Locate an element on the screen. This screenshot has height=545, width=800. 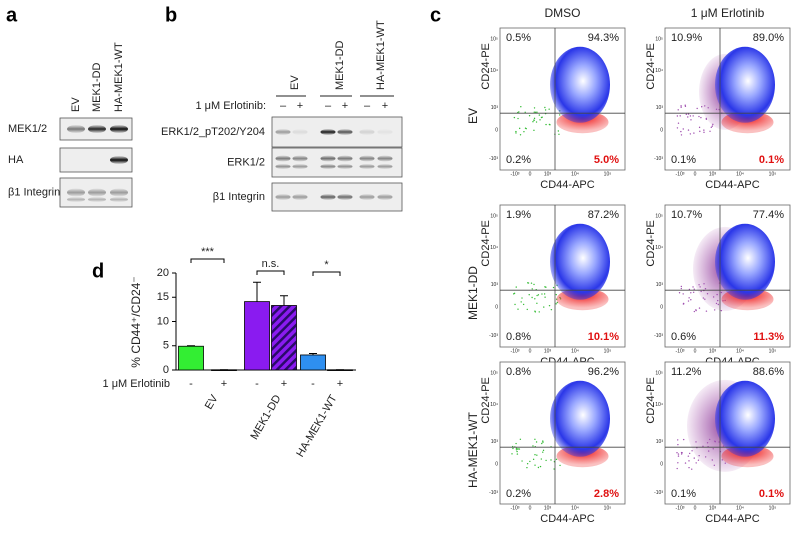
quadrant-value: 0.5% is located at coordinates (518, 38).